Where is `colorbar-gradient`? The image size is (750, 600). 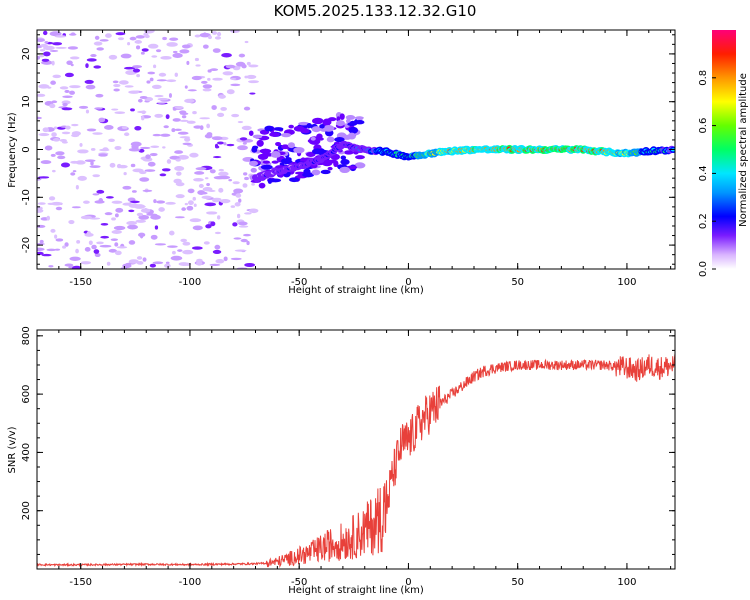 colorbar-gradient is located at coordinates (724, 149).